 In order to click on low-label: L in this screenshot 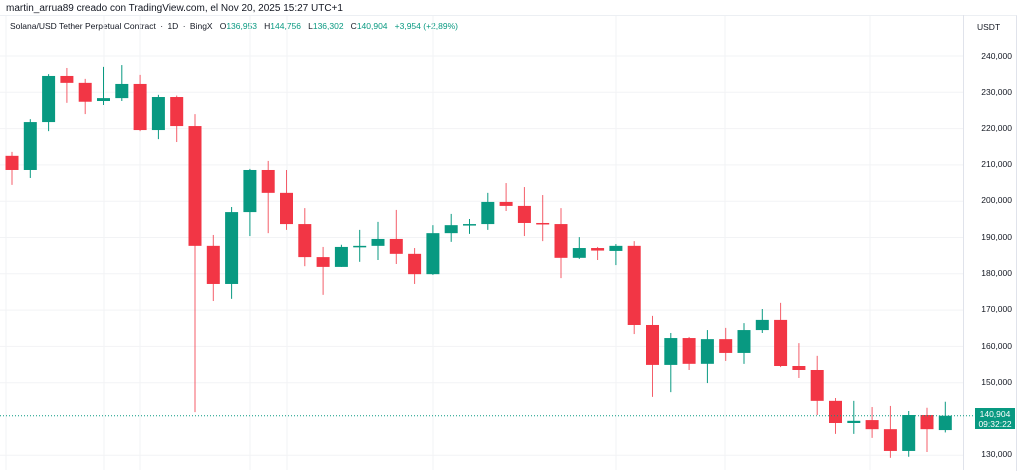, I will do `click(310, 26)`.